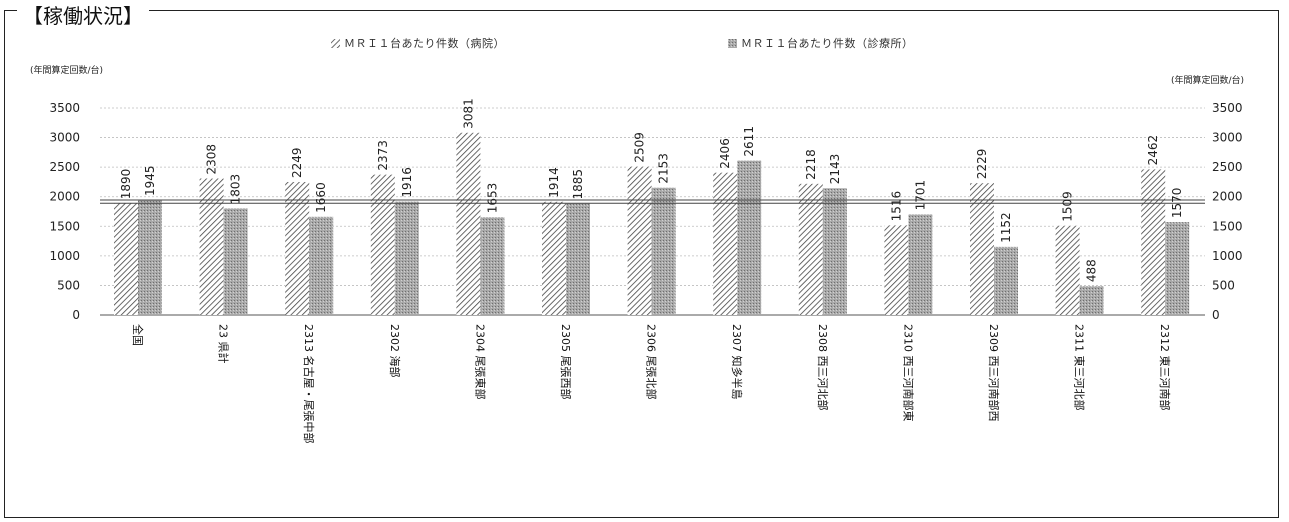  What do you see at coordinates (920, 195) in the screenshot?
I see `data-label-clinic: 1701` at bounding box center [920, 195].